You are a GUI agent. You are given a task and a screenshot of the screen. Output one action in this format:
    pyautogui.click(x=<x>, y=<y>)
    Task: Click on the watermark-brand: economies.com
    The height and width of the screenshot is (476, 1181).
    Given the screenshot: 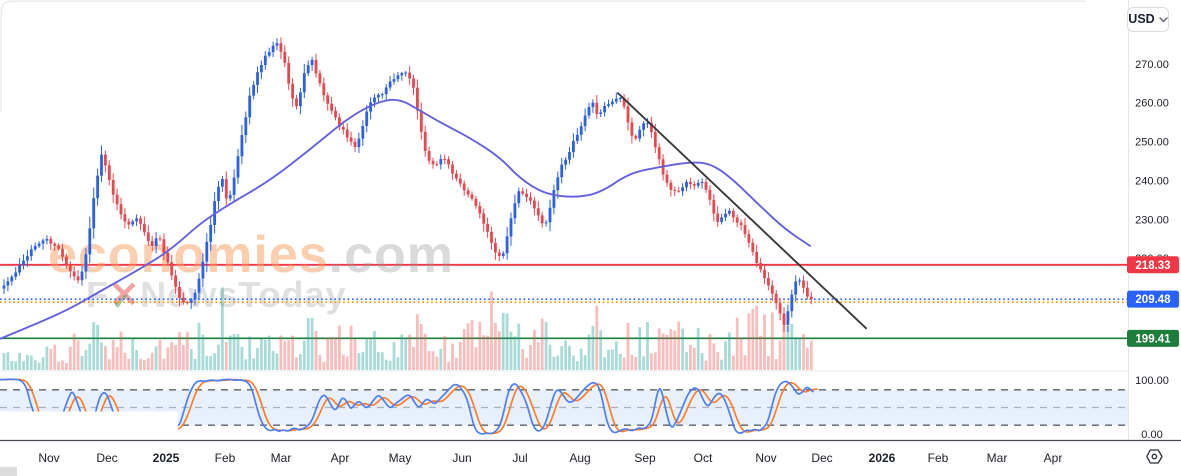 What is the action you would take?
    pyautogui.click(x=251, y=255)
    